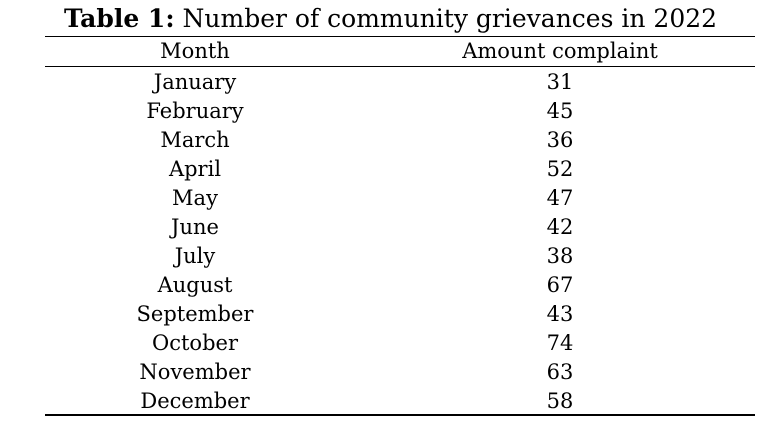  I want to click on month-cell: December, so click(195, 401).